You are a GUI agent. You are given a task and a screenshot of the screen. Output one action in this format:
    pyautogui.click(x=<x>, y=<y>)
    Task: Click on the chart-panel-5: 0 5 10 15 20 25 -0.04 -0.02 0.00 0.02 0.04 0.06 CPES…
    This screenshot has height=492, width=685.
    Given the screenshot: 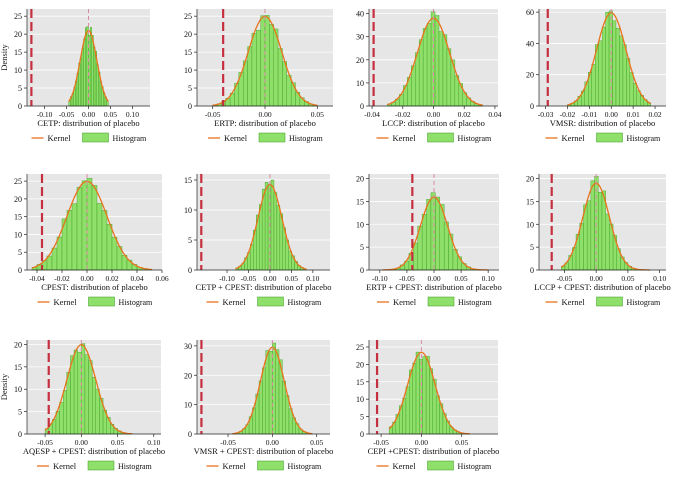 What is the action you would take?
    pyautogui.click(x=91, y=240)
    